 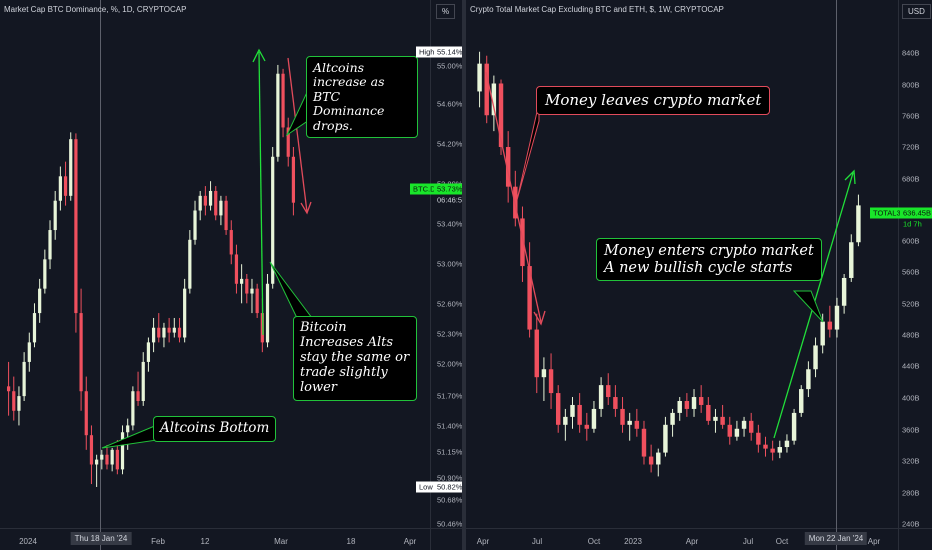 I want to click on price-axis-tick-label: 54.60%, so click(x=449, y=104).